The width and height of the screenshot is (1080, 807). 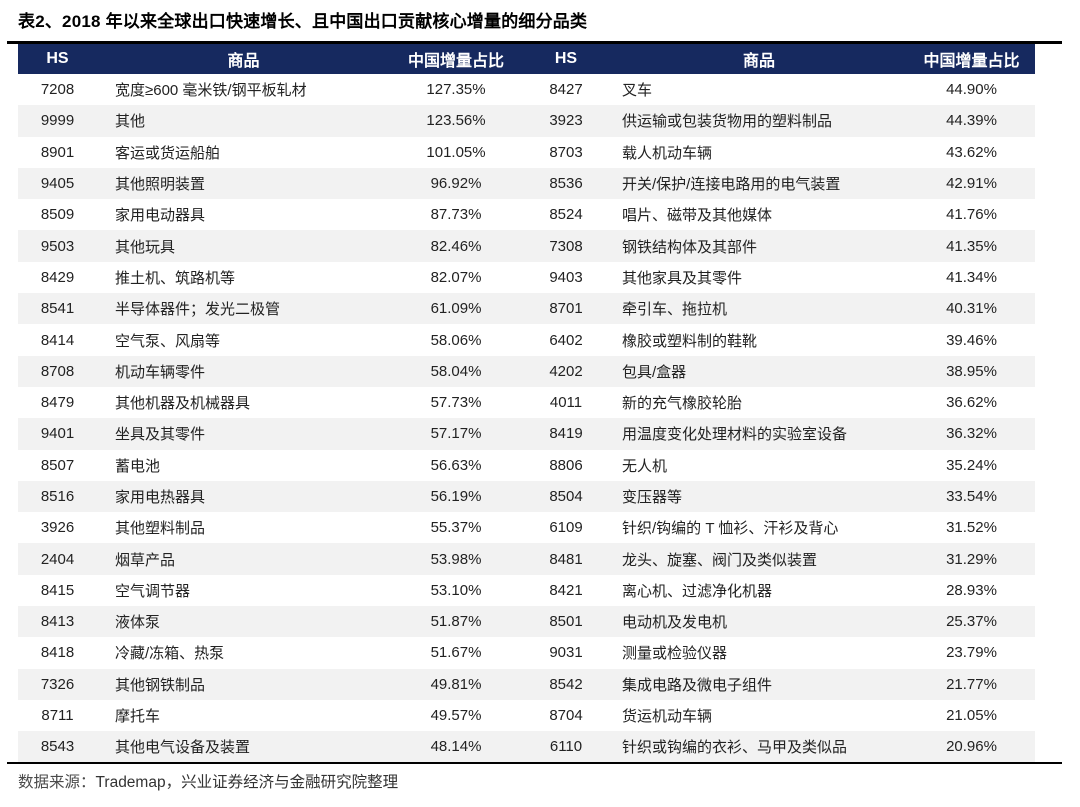 I want to click on hs-code-cell: 8711, so click(x=57, y=716).